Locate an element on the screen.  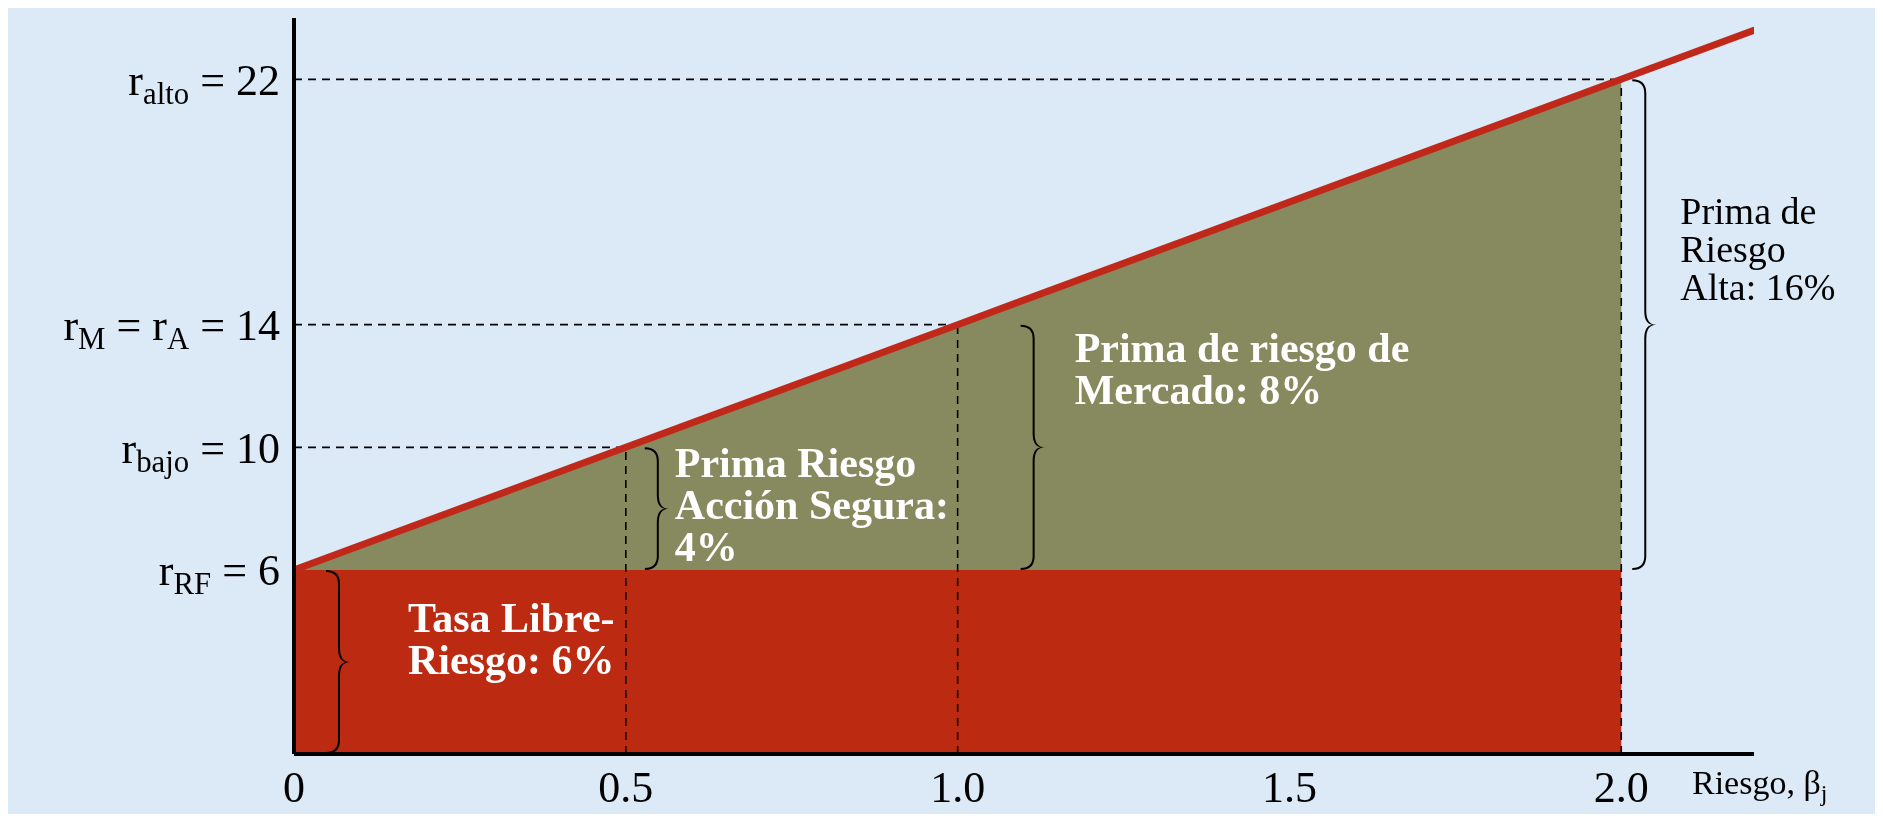
x-tick-label: 1.5 is located at coordinates (1289, 787).